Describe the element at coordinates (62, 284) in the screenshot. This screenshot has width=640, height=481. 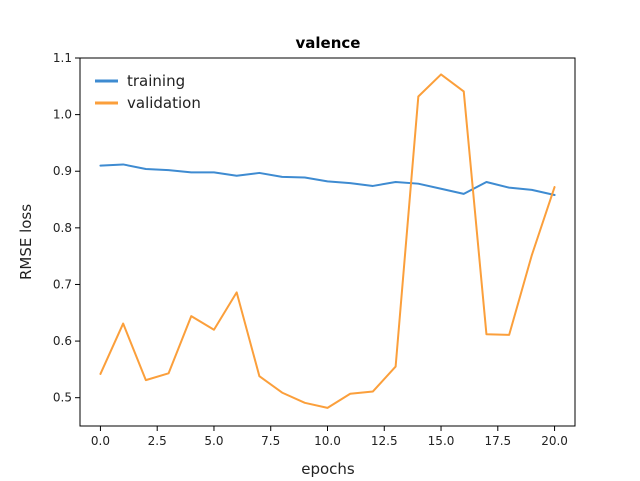
I see `y-tick-label: 0.7` at that location.